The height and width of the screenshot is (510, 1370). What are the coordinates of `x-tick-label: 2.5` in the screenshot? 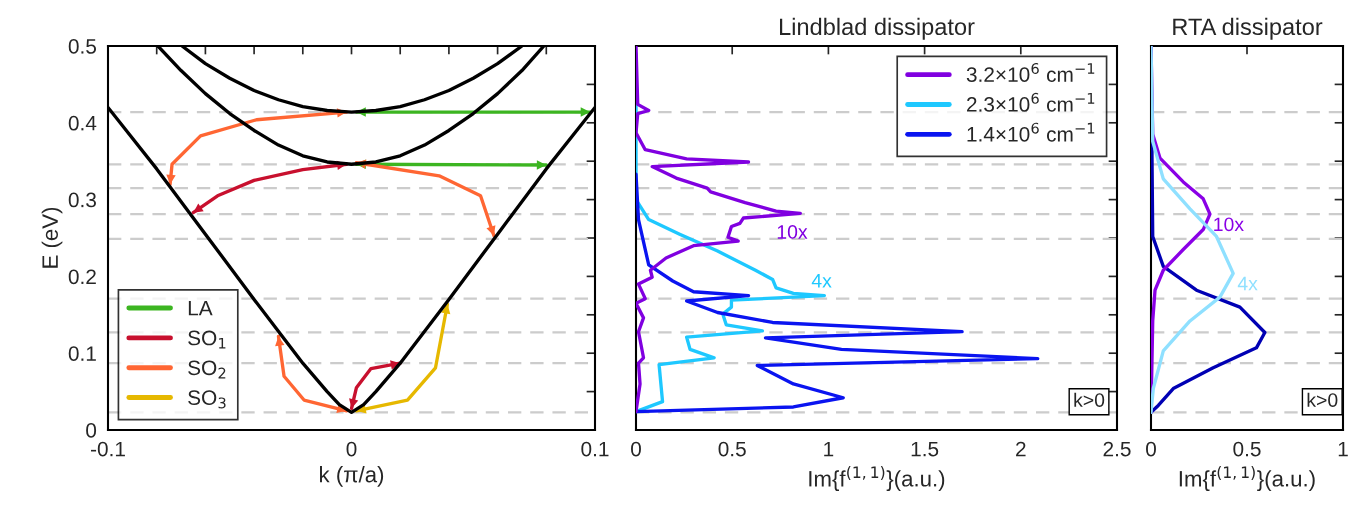 It's located at (1117, 449).